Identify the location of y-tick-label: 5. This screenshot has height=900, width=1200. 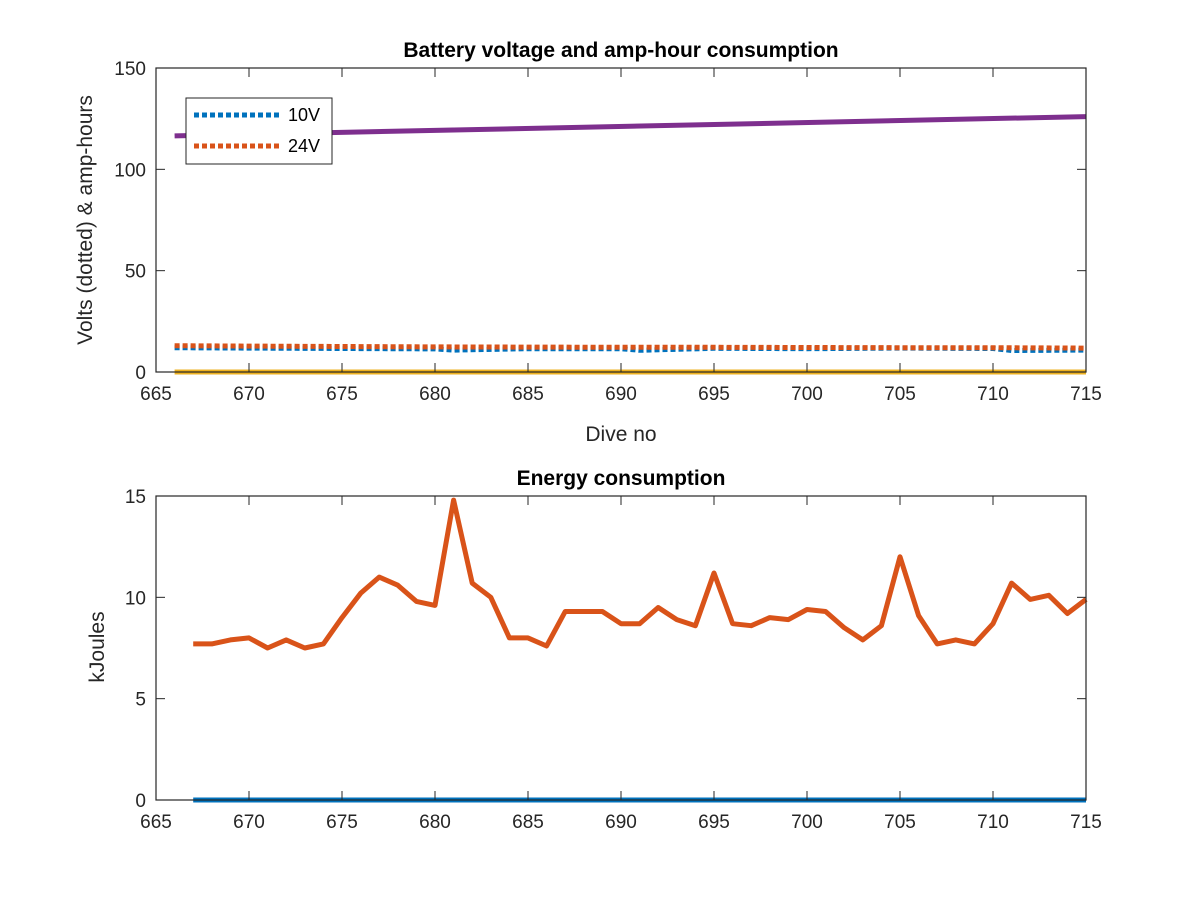
(140, 700).